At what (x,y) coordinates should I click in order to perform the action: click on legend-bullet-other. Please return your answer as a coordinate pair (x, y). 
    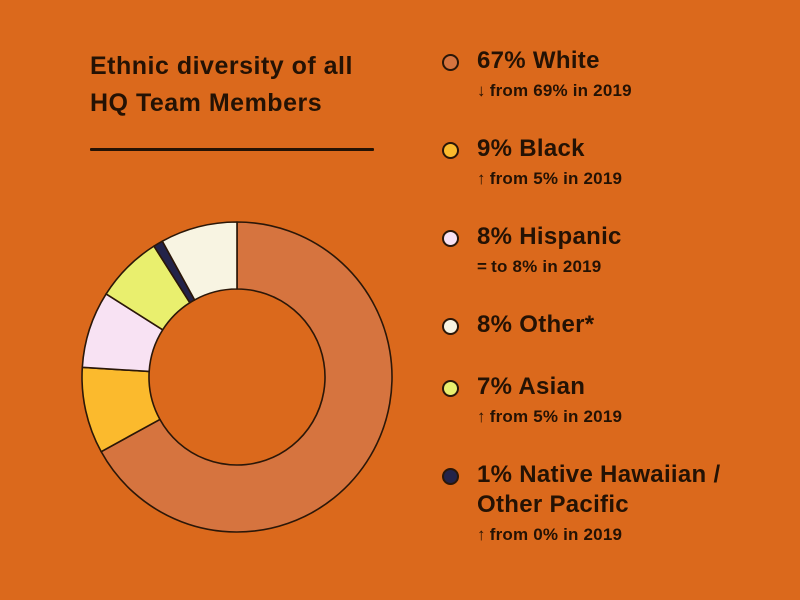
    Looking at the image, I should click on (450, 326).